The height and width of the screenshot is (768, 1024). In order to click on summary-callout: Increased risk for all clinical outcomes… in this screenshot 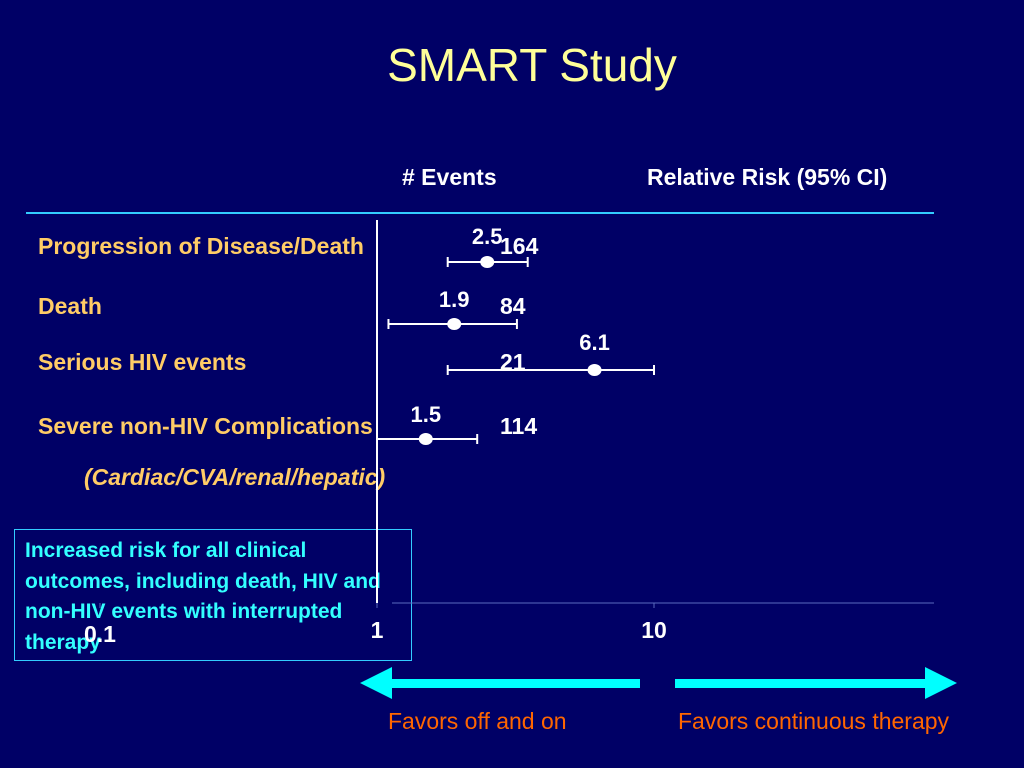, I will do `click(213, 595)`.